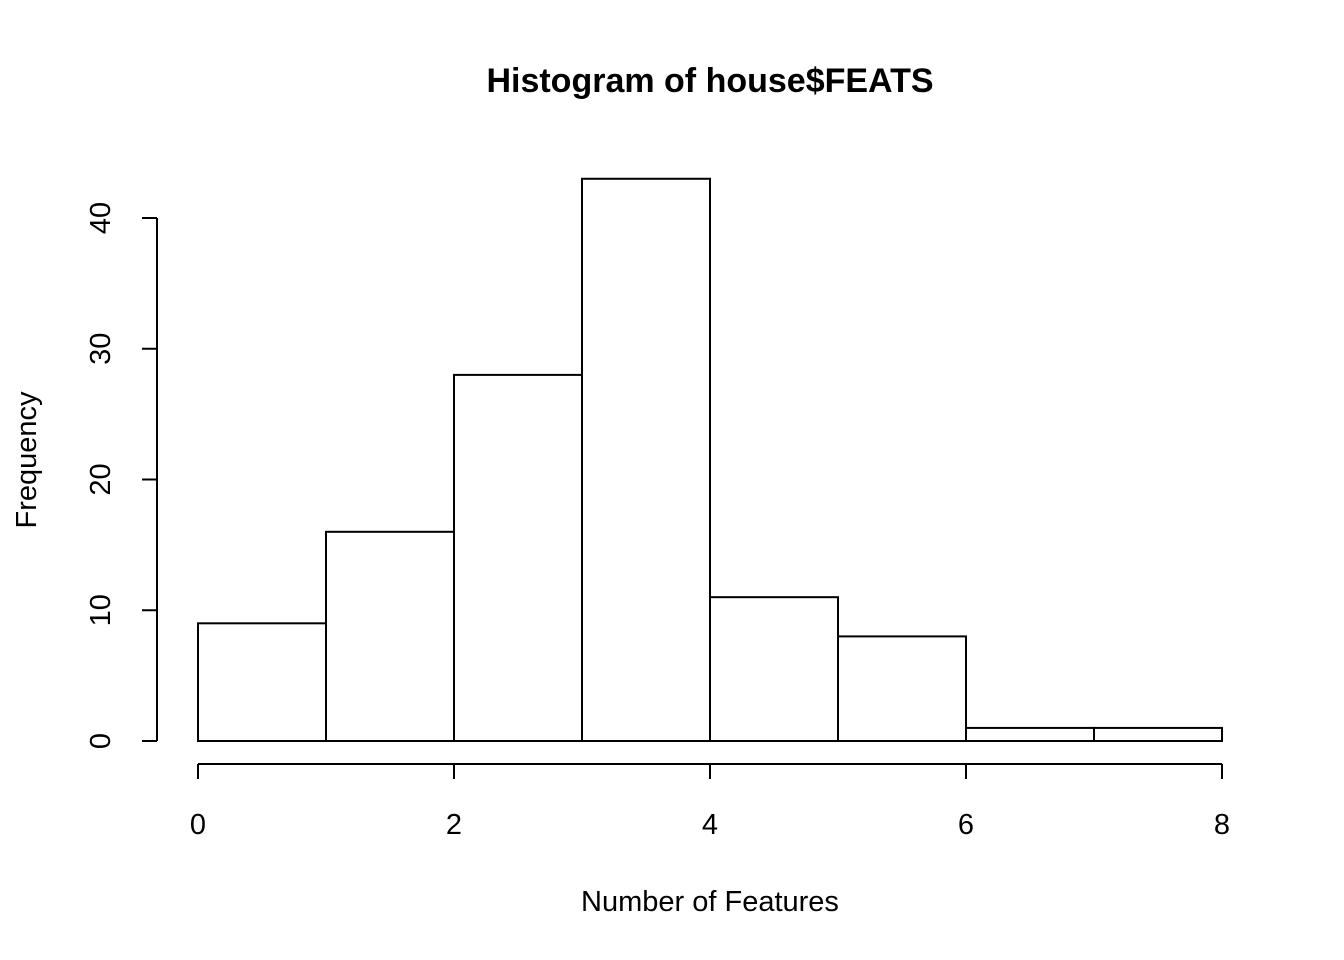  What do you see at coordinates (121, 475) in the screenshot?
I see `y-axis: 0 10 20 30 40` at bounding box center [121, 475].